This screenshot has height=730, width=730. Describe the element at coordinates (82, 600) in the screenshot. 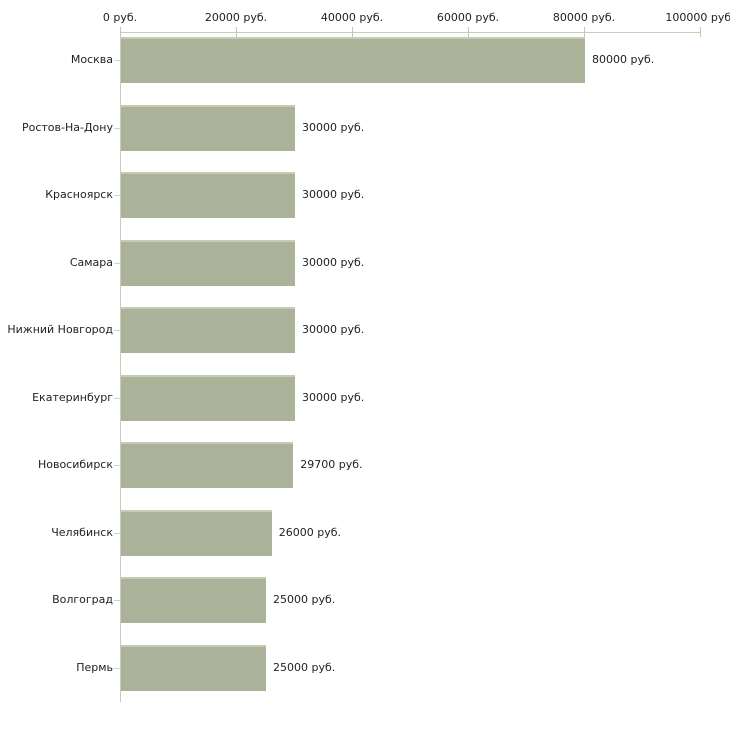

I see `category-label: Волгоград` at that location.